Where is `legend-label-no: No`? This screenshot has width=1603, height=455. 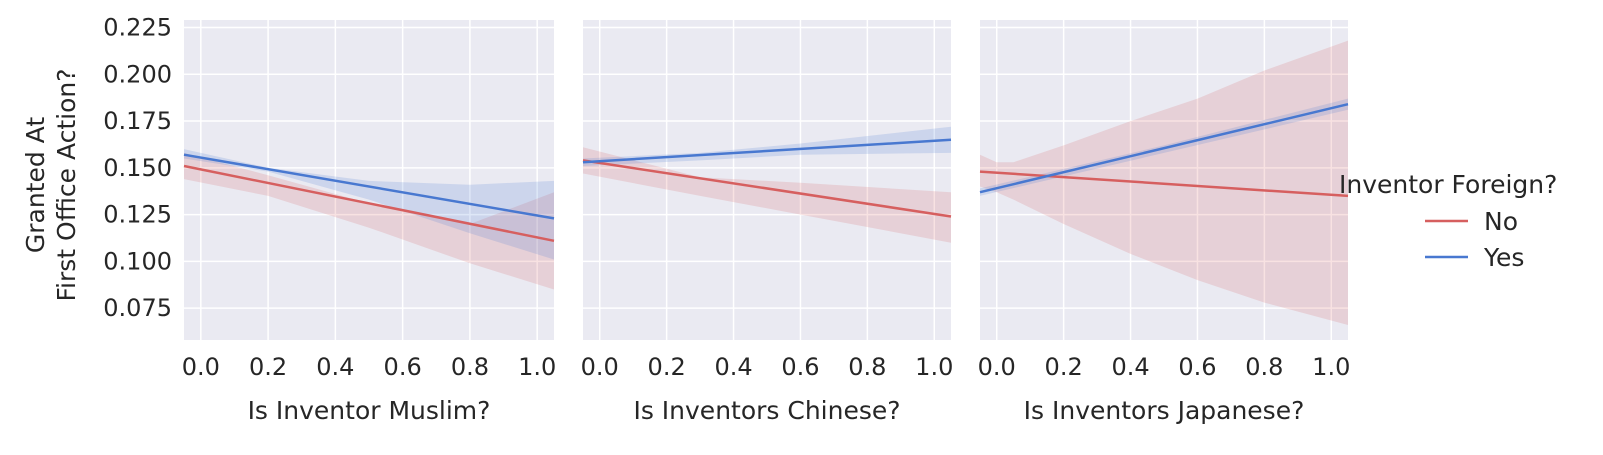 legend-label-no: No is located at coordinates (1501, 221).